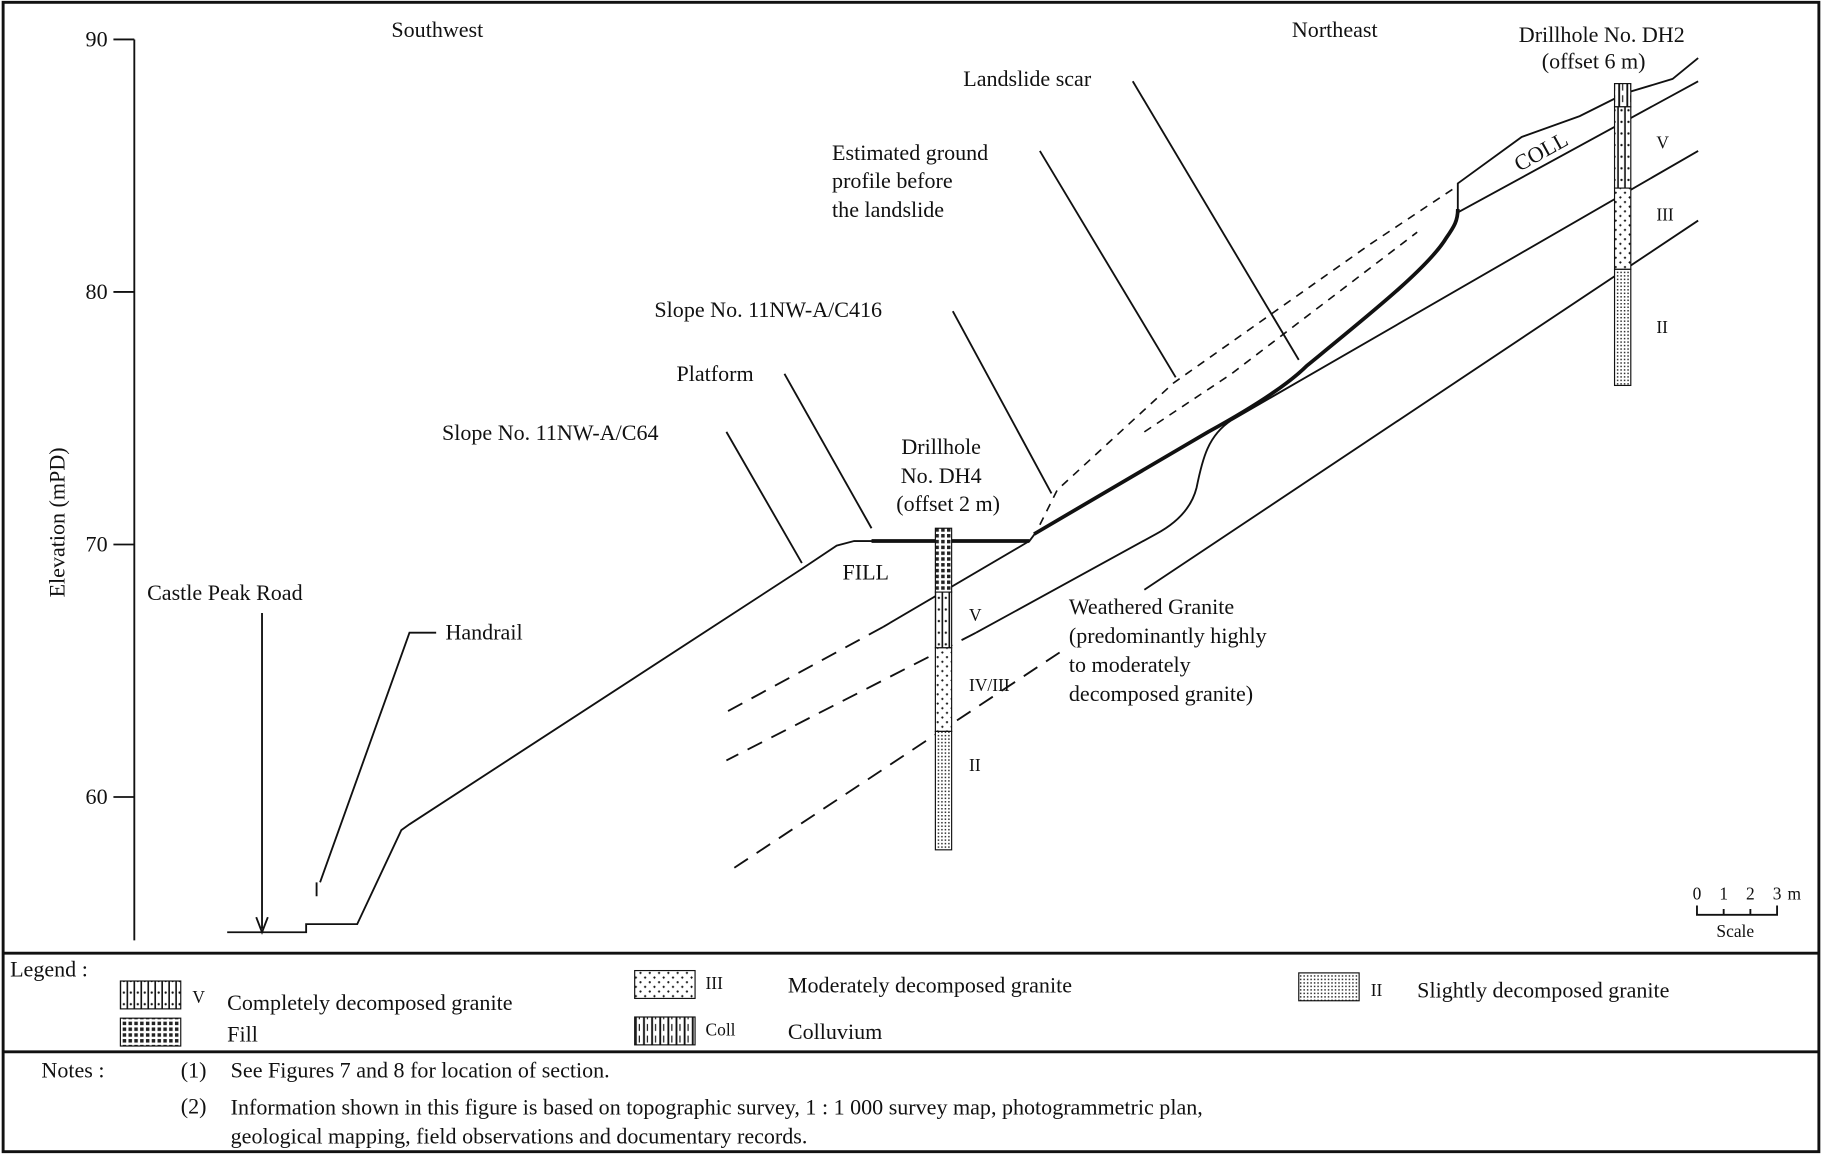 Image resolution: width=1822 pixels, height=1154 pixels. I want to click on notes-title: Notes :, so click(72, 1069).